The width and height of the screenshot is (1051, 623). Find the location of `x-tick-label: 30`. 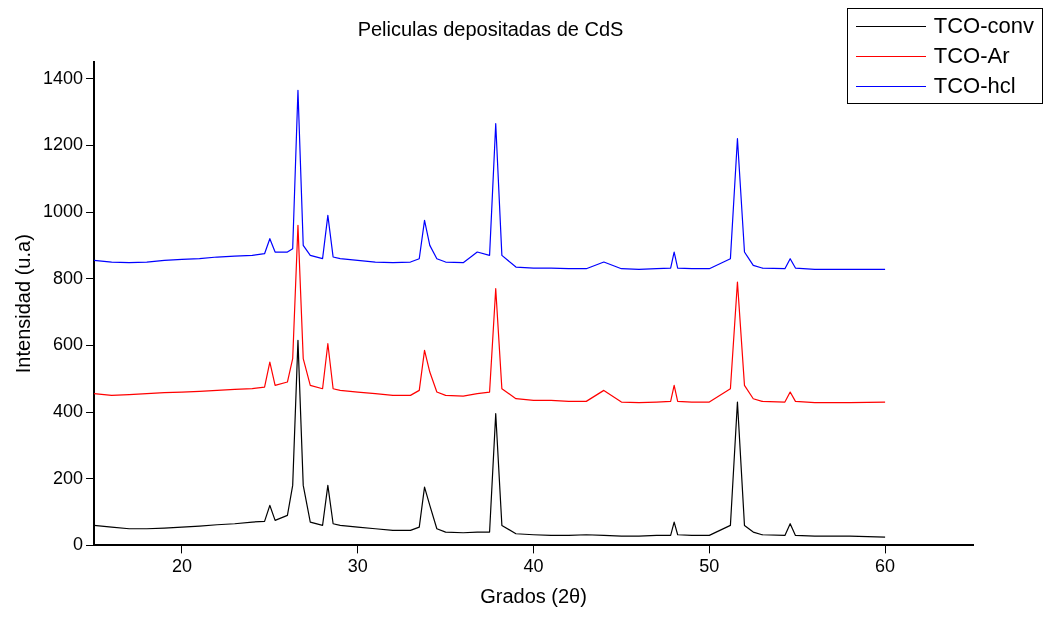

x-tick-label: 30 is located at coordinates (357, 566).